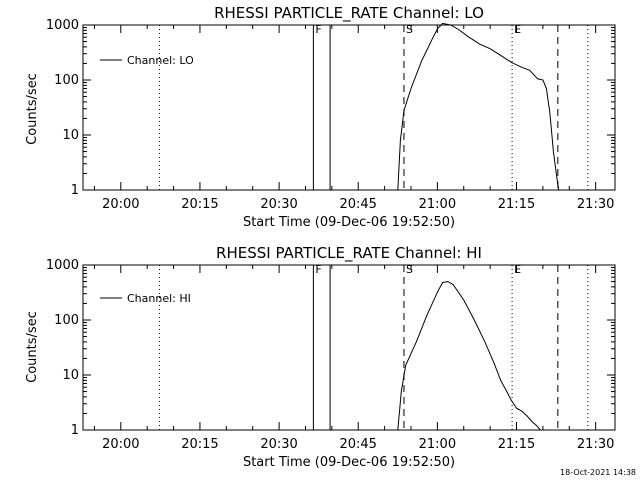 This screenshot has width=640, height=480. What do you see at coordinates (160, 60) in the screenshot?
I see `legend-label: Channel: LO` at bounding box center [160, 60].